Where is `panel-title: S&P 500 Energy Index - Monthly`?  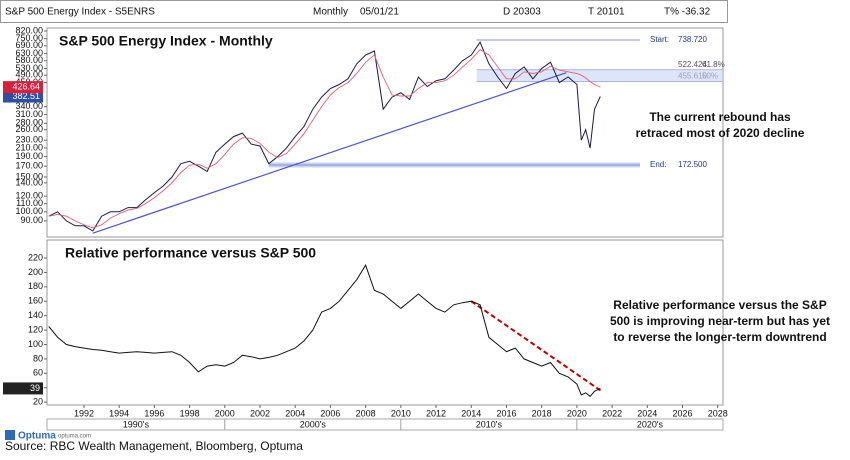 panel-title: S&P 500 Energy Index - Monthly is located at coordinates (166, 41).